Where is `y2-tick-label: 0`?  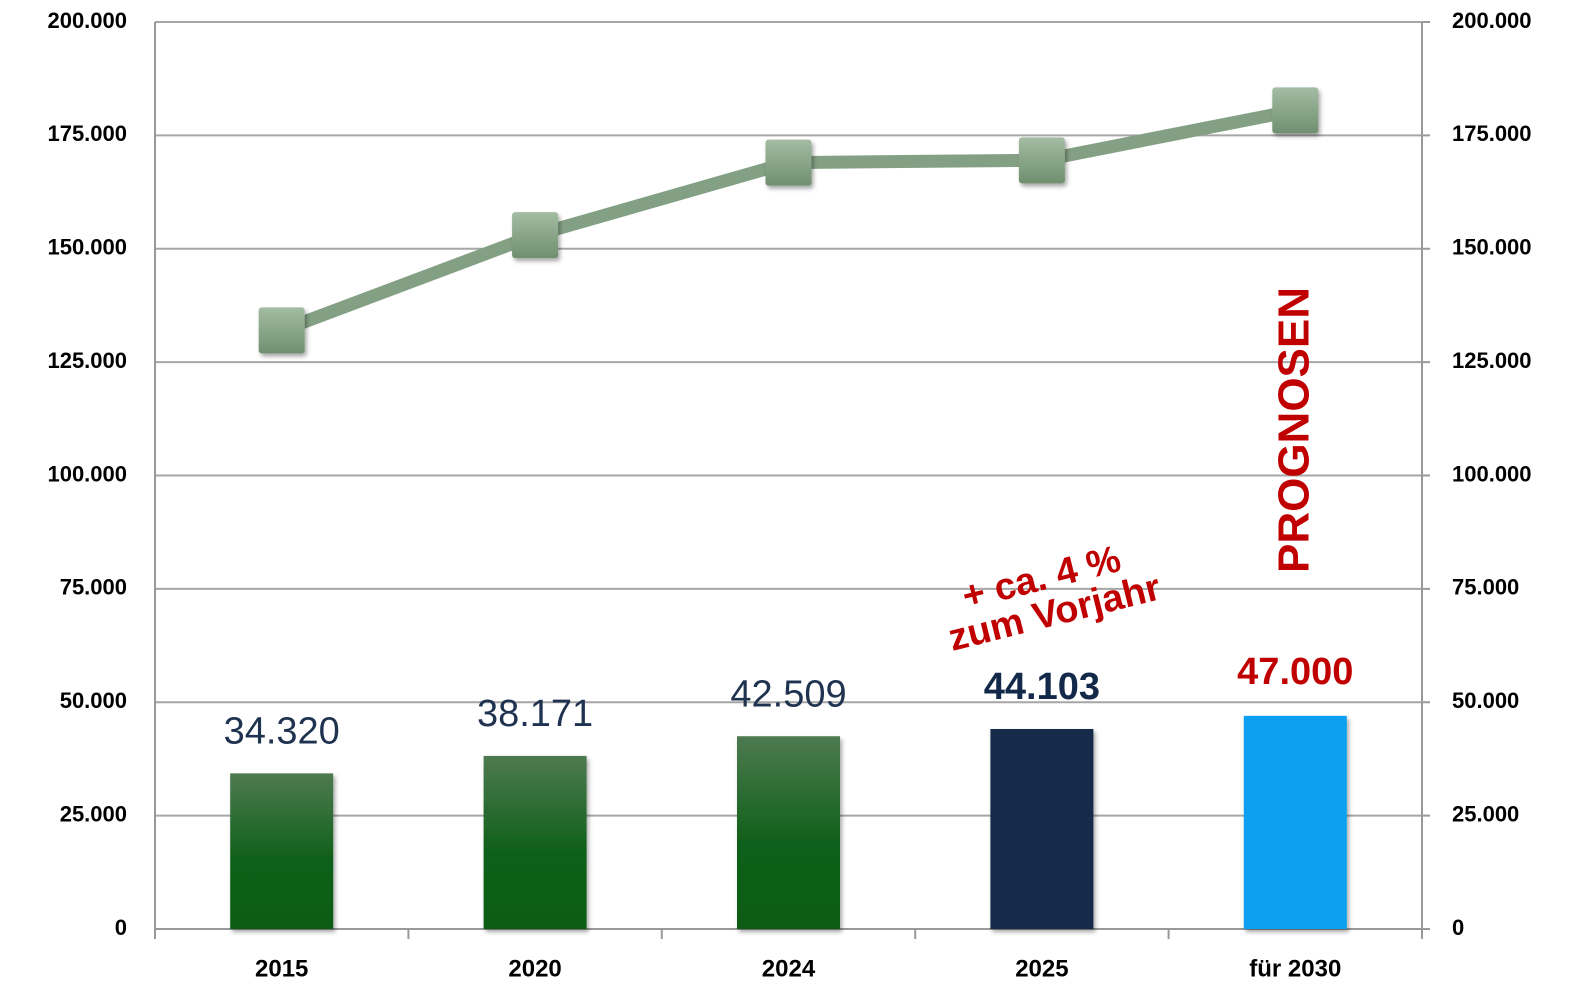
y2-tick-label: 0 is located at coordinates (1458, 927).